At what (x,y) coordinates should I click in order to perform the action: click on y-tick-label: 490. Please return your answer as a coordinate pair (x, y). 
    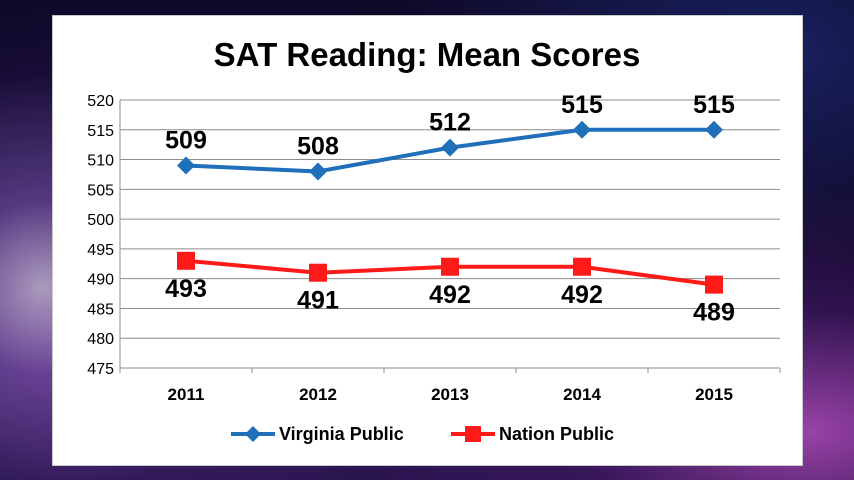
    Looking at the image, I should click on (100, 280).